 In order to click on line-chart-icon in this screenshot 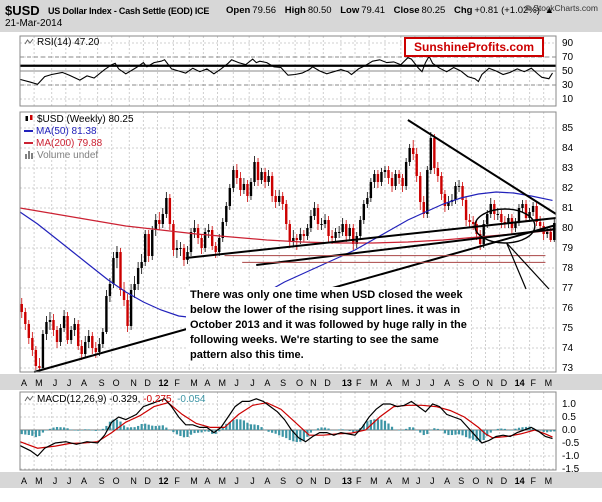, I will do `click(29, 43)`.